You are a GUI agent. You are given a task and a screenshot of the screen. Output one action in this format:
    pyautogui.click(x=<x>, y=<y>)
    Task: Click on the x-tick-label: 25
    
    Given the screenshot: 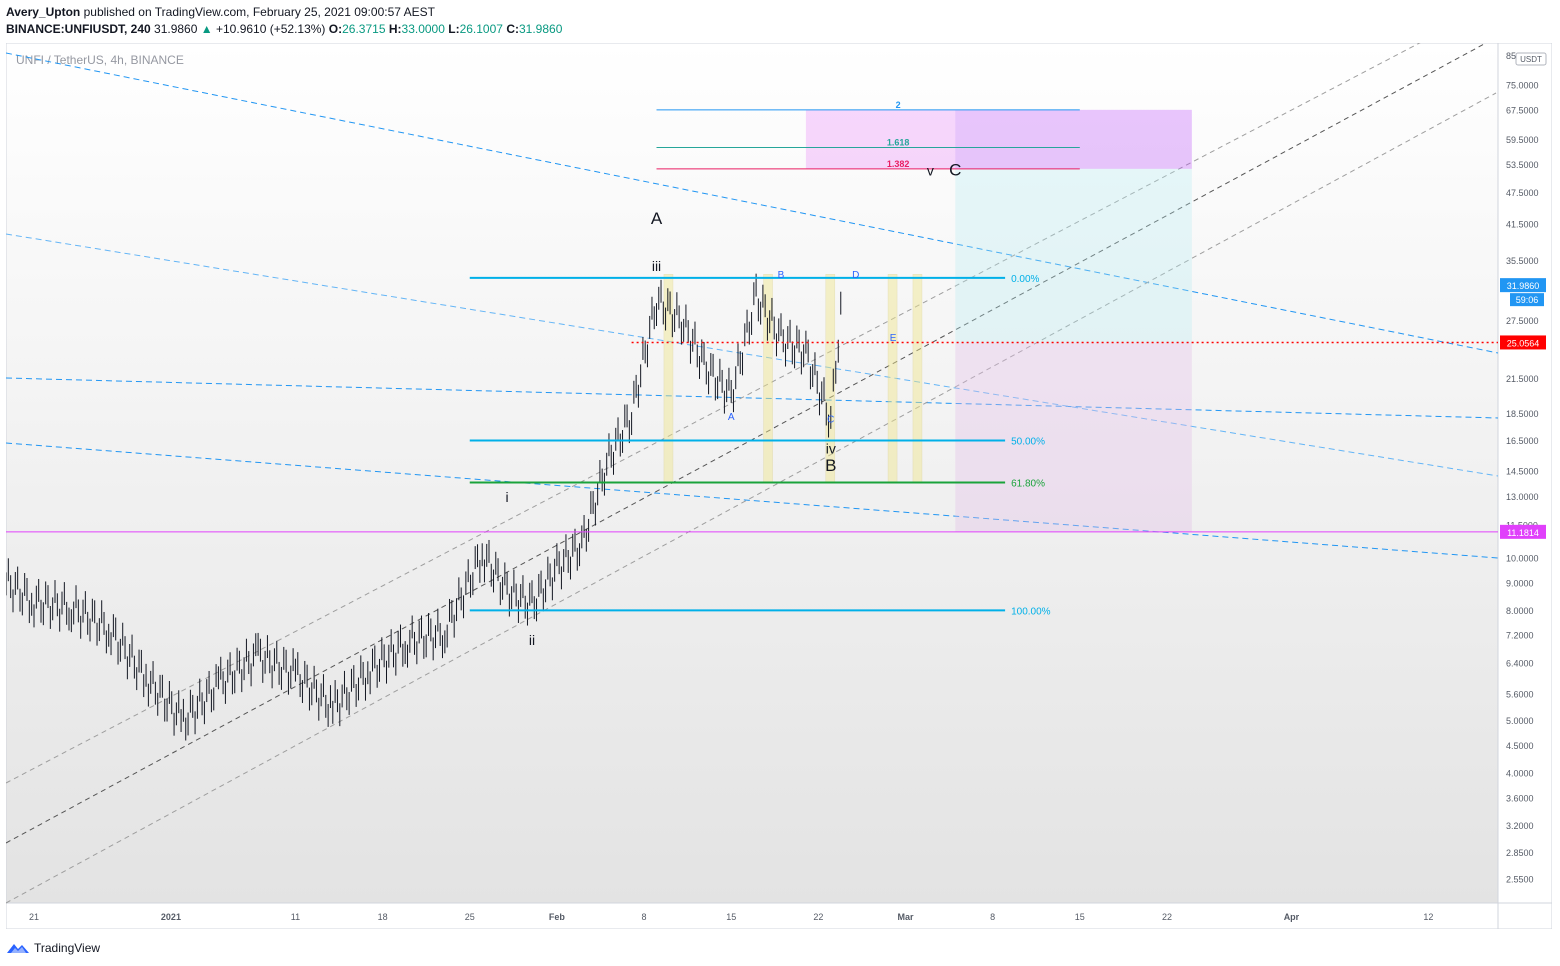 What is the action you would take?
    pyautogui.click(x=470, y=917)
    